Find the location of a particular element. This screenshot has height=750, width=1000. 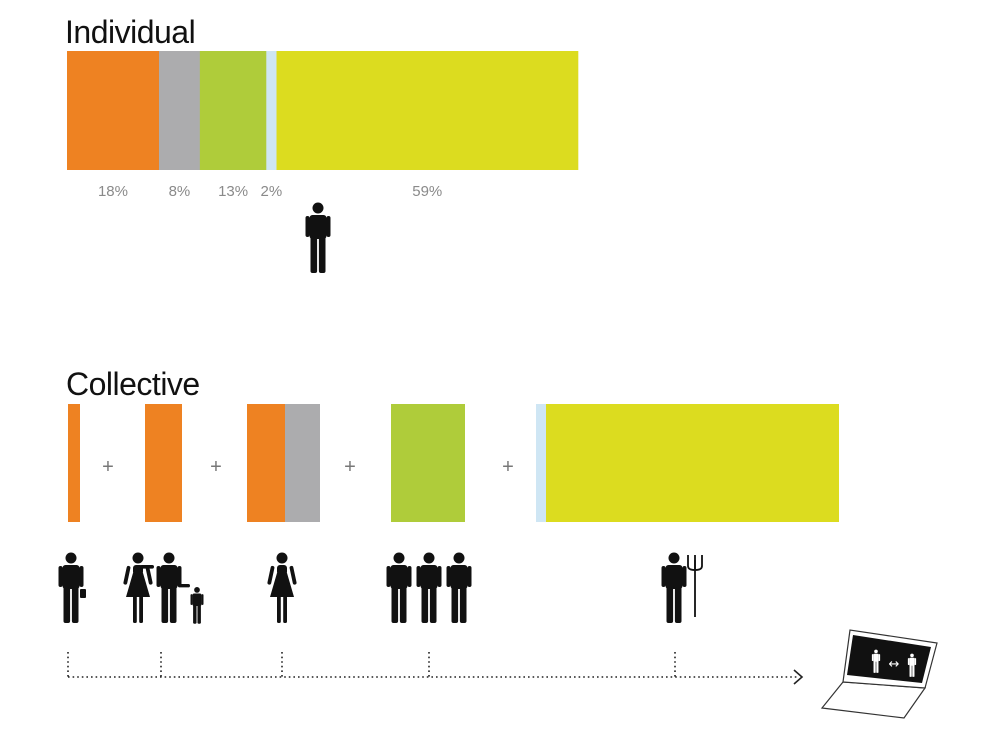

collective-bar-5-yellow is located at coordinates (692, 463).